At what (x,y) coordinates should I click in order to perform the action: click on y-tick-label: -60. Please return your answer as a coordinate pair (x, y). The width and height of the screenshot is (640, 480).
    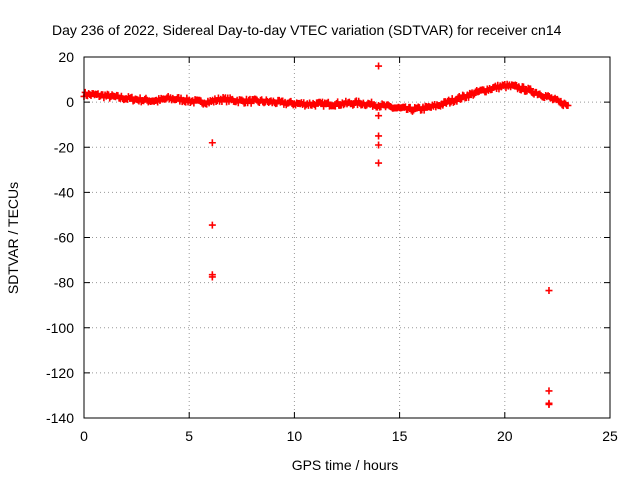
    Looking at the image, I should click on (64, 238).